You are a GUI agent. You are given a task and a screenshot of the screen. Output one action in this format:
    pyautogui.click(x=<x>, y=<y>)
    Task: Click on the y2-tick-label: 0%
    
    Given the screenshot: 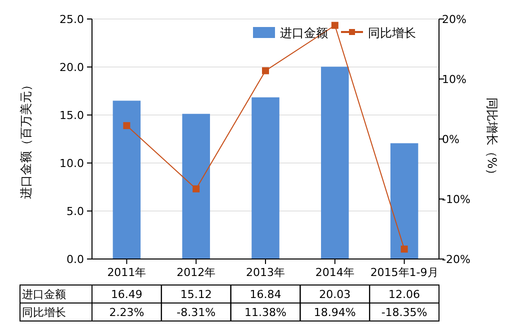 What is the action you would take?
    pyautogui.click(x=451, y=139)
    